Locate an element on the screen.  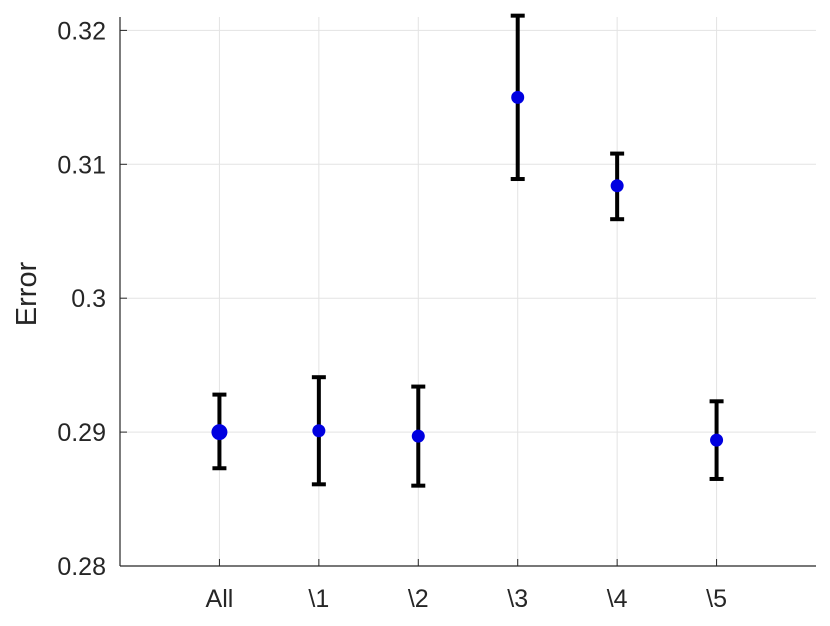
y-tick-label: 0.32 is located at coordinates (81, 31).